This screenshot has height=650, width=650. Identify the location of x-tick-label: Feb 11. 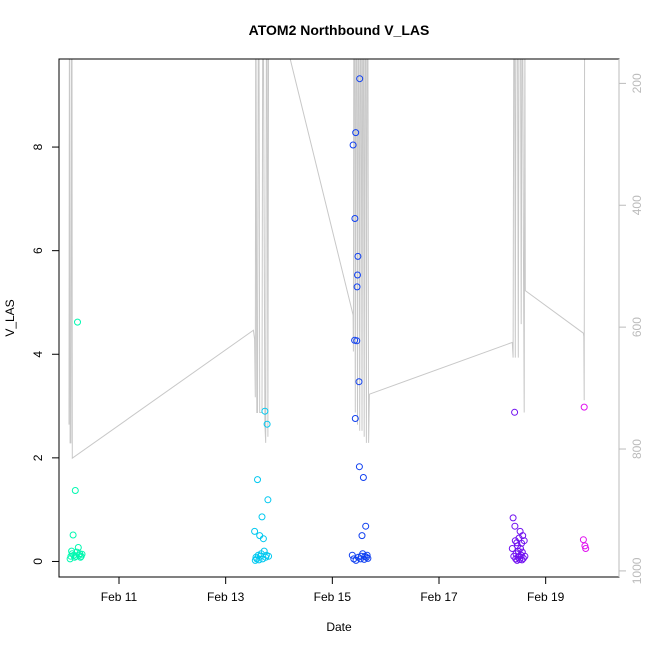
(119, 597).